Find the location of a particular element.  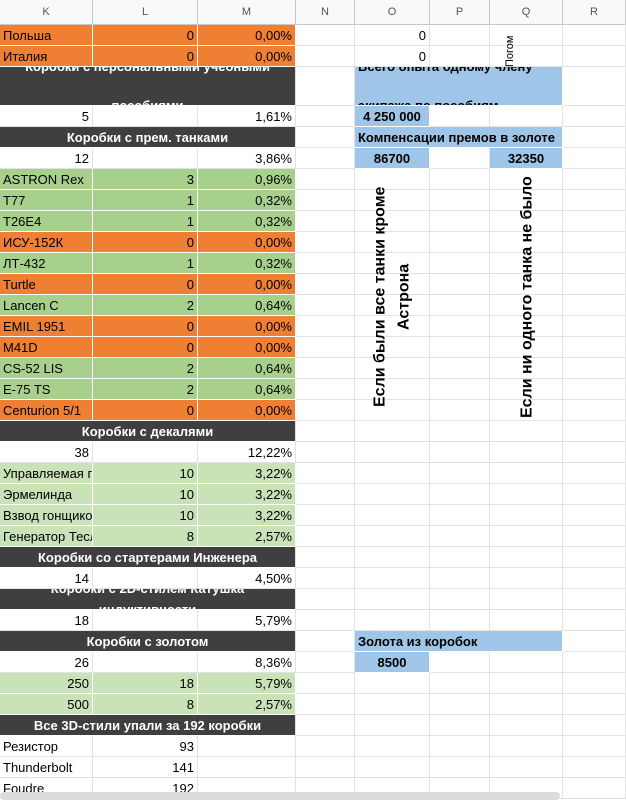

cell: 4,50% is located at coordinates (247, 578).